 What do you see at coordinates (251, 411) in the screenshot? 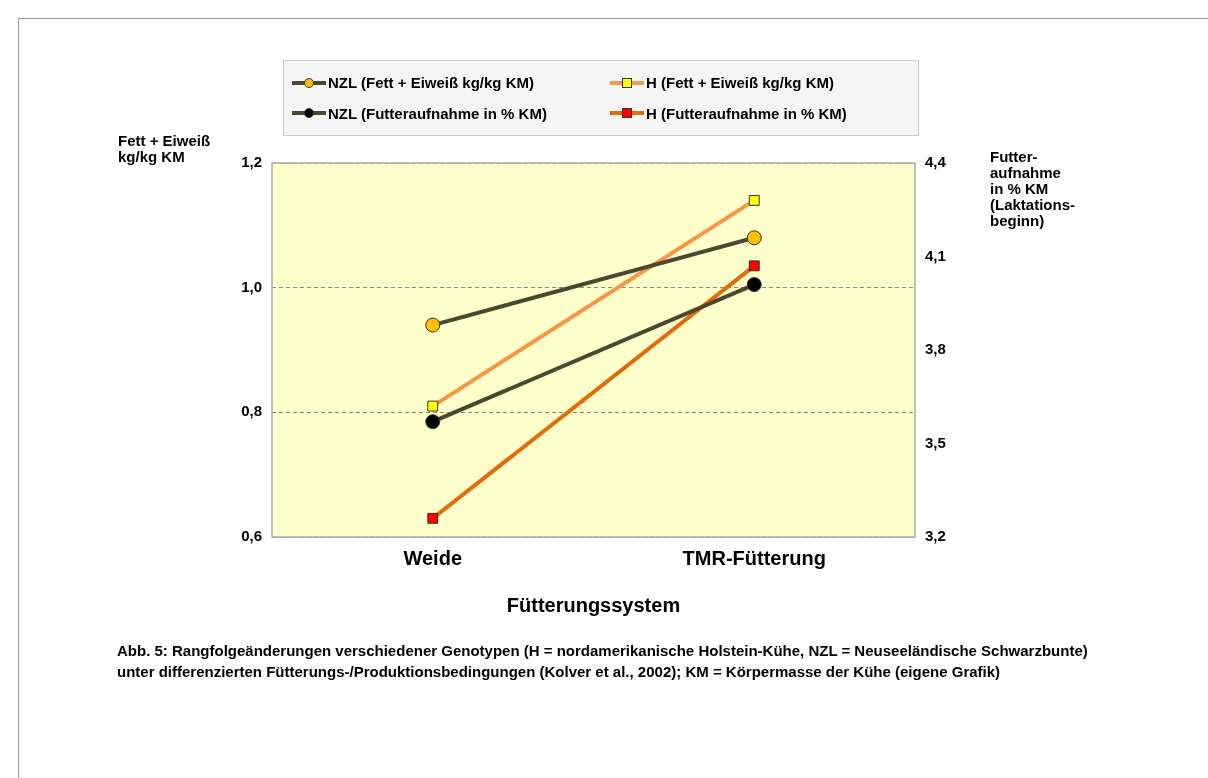
I see `y-tick-label: 0,8` at bounding box center [251, 411].